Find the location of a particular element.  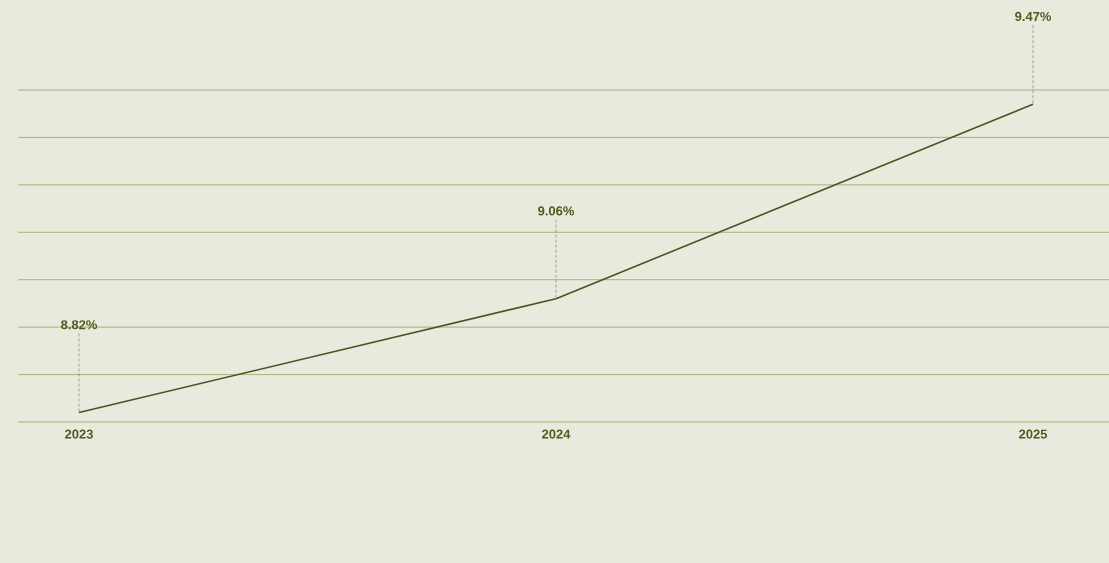

x-tick-label: 2023 is located at coordinates (79, 434).